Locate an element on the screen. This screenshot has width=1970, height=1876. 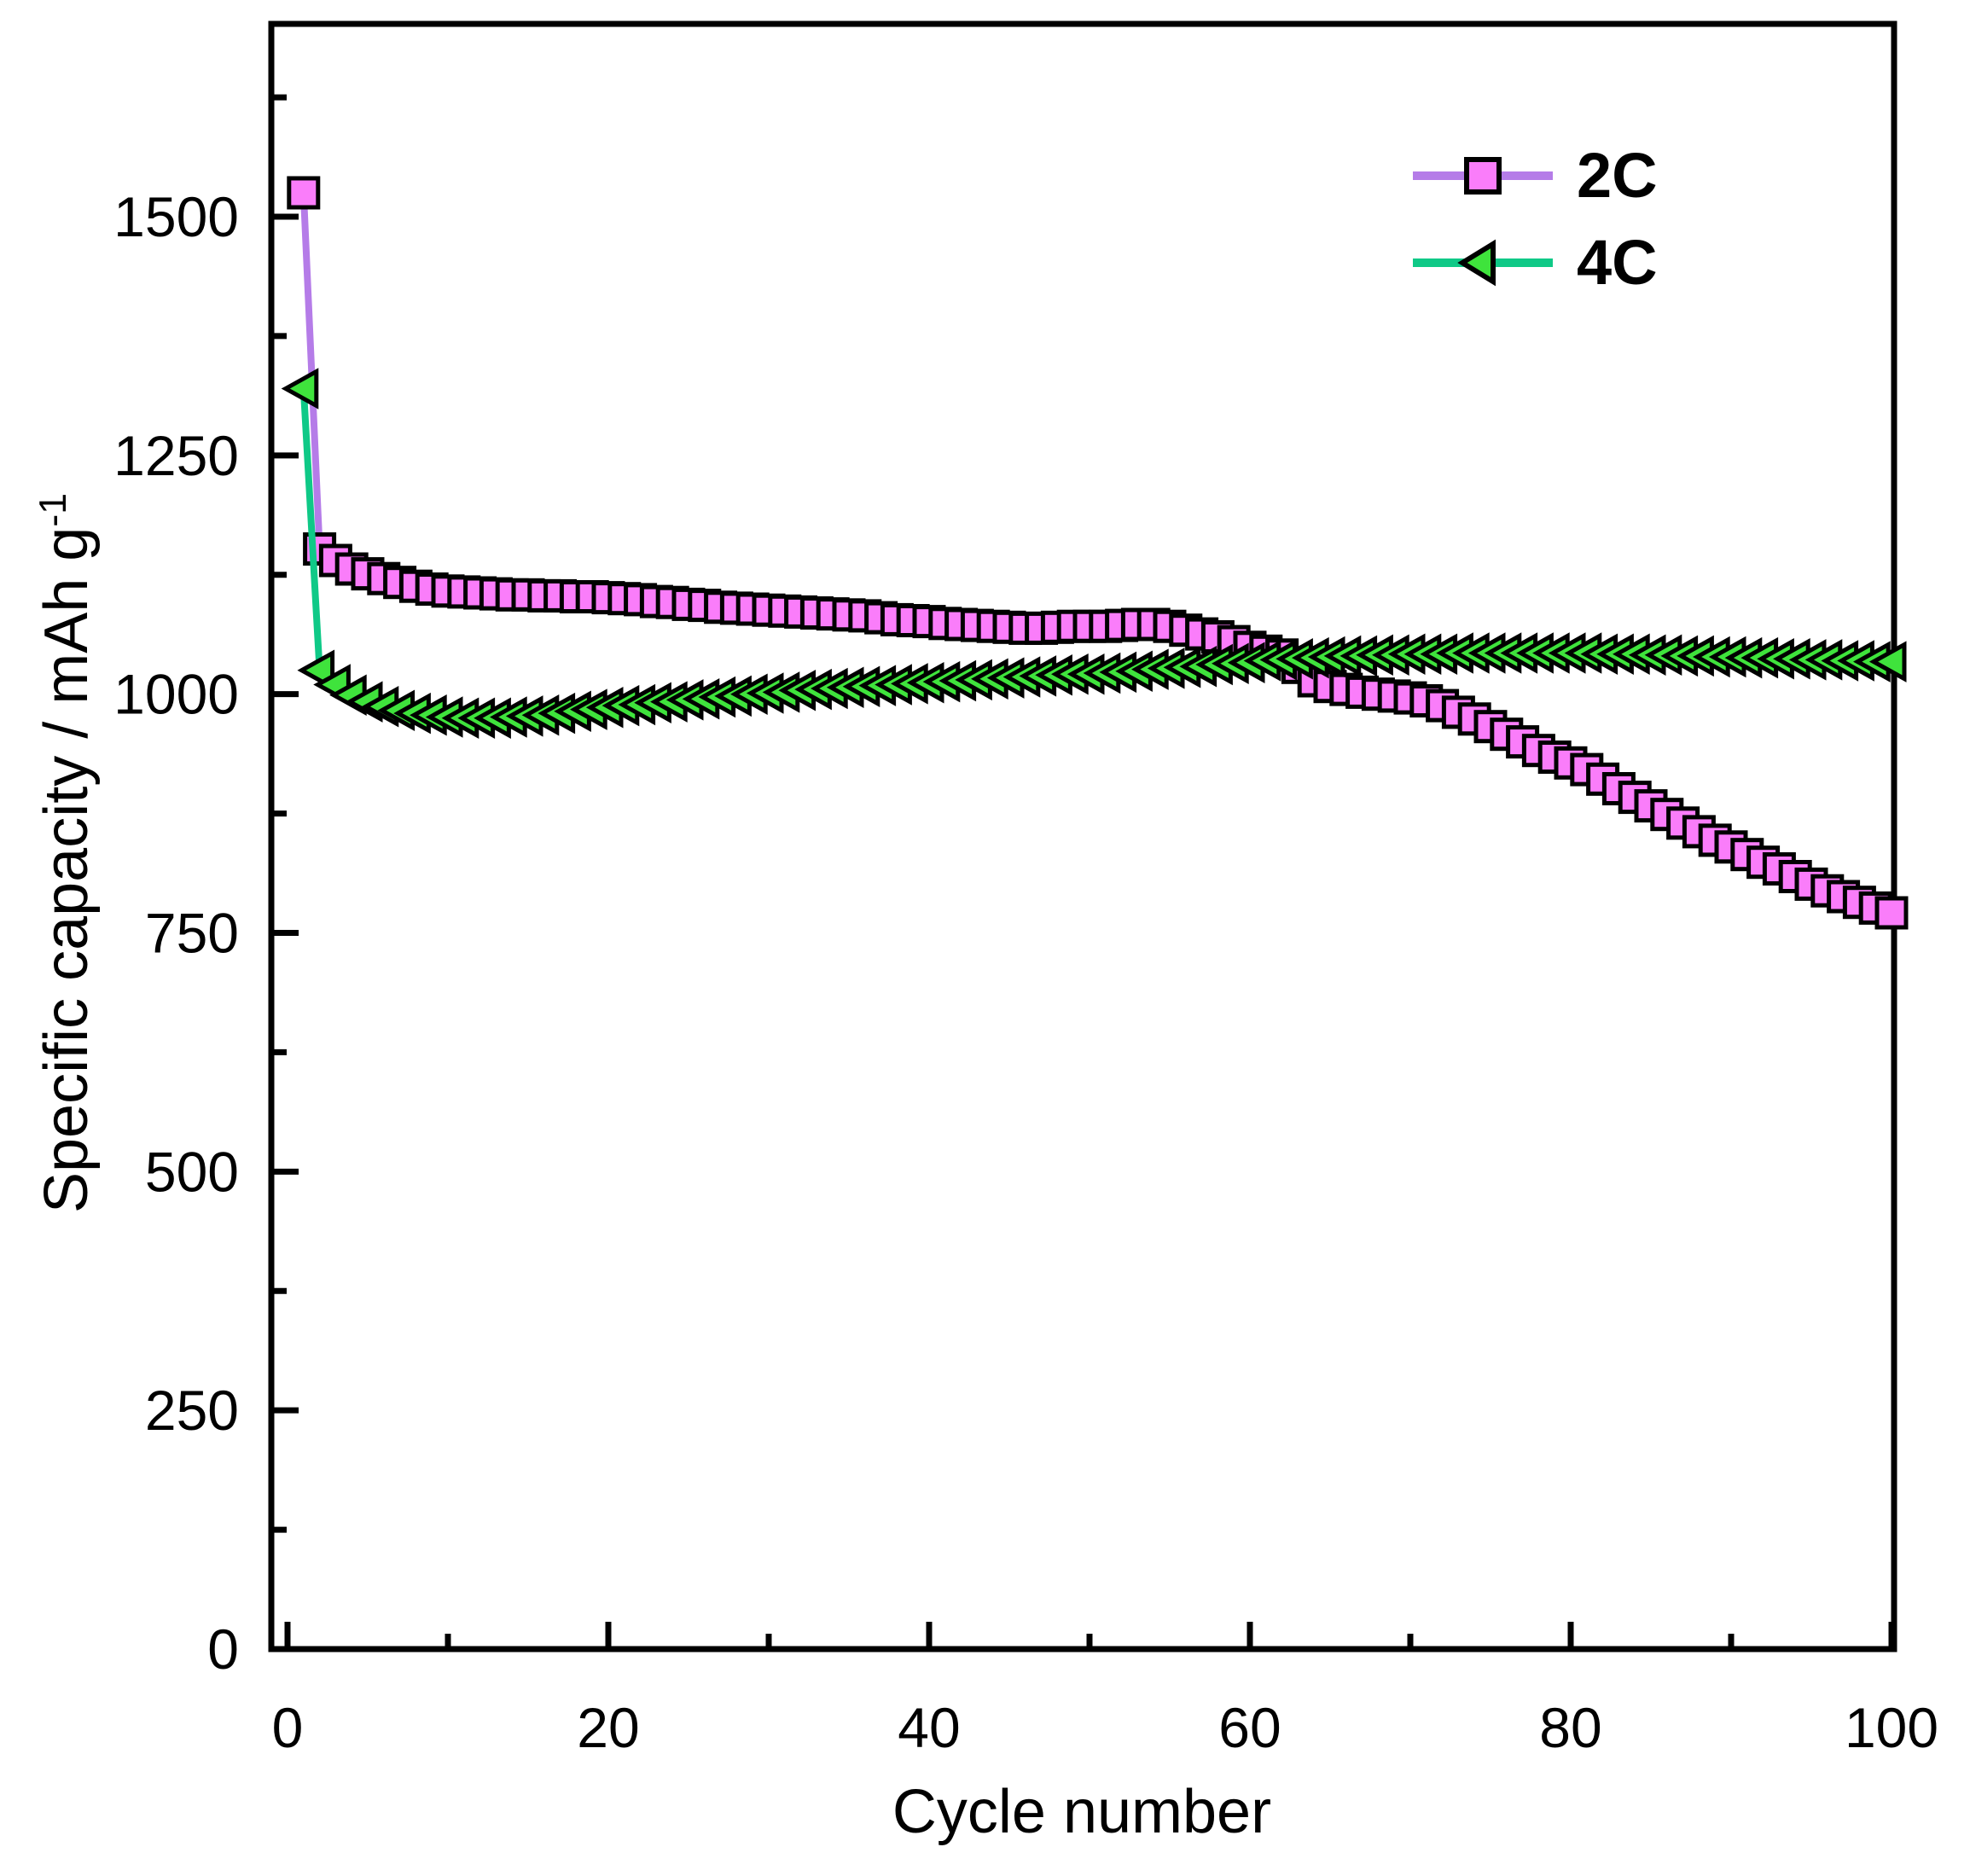
legend-item-2c: 2C is located at coordinates (1532, 175).